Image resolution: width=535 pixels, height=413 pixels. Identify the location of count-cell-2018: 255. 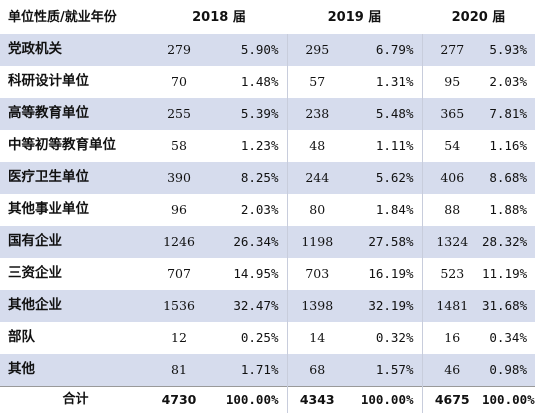
(179, 114).